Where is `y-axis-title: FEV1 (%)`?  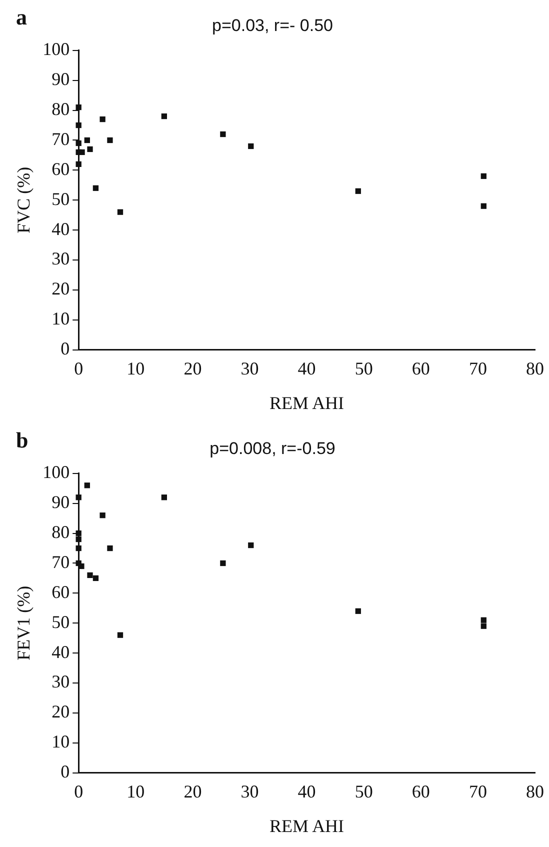
y-axis-title: FEV1 (%) is located at coordinates (24, 623).